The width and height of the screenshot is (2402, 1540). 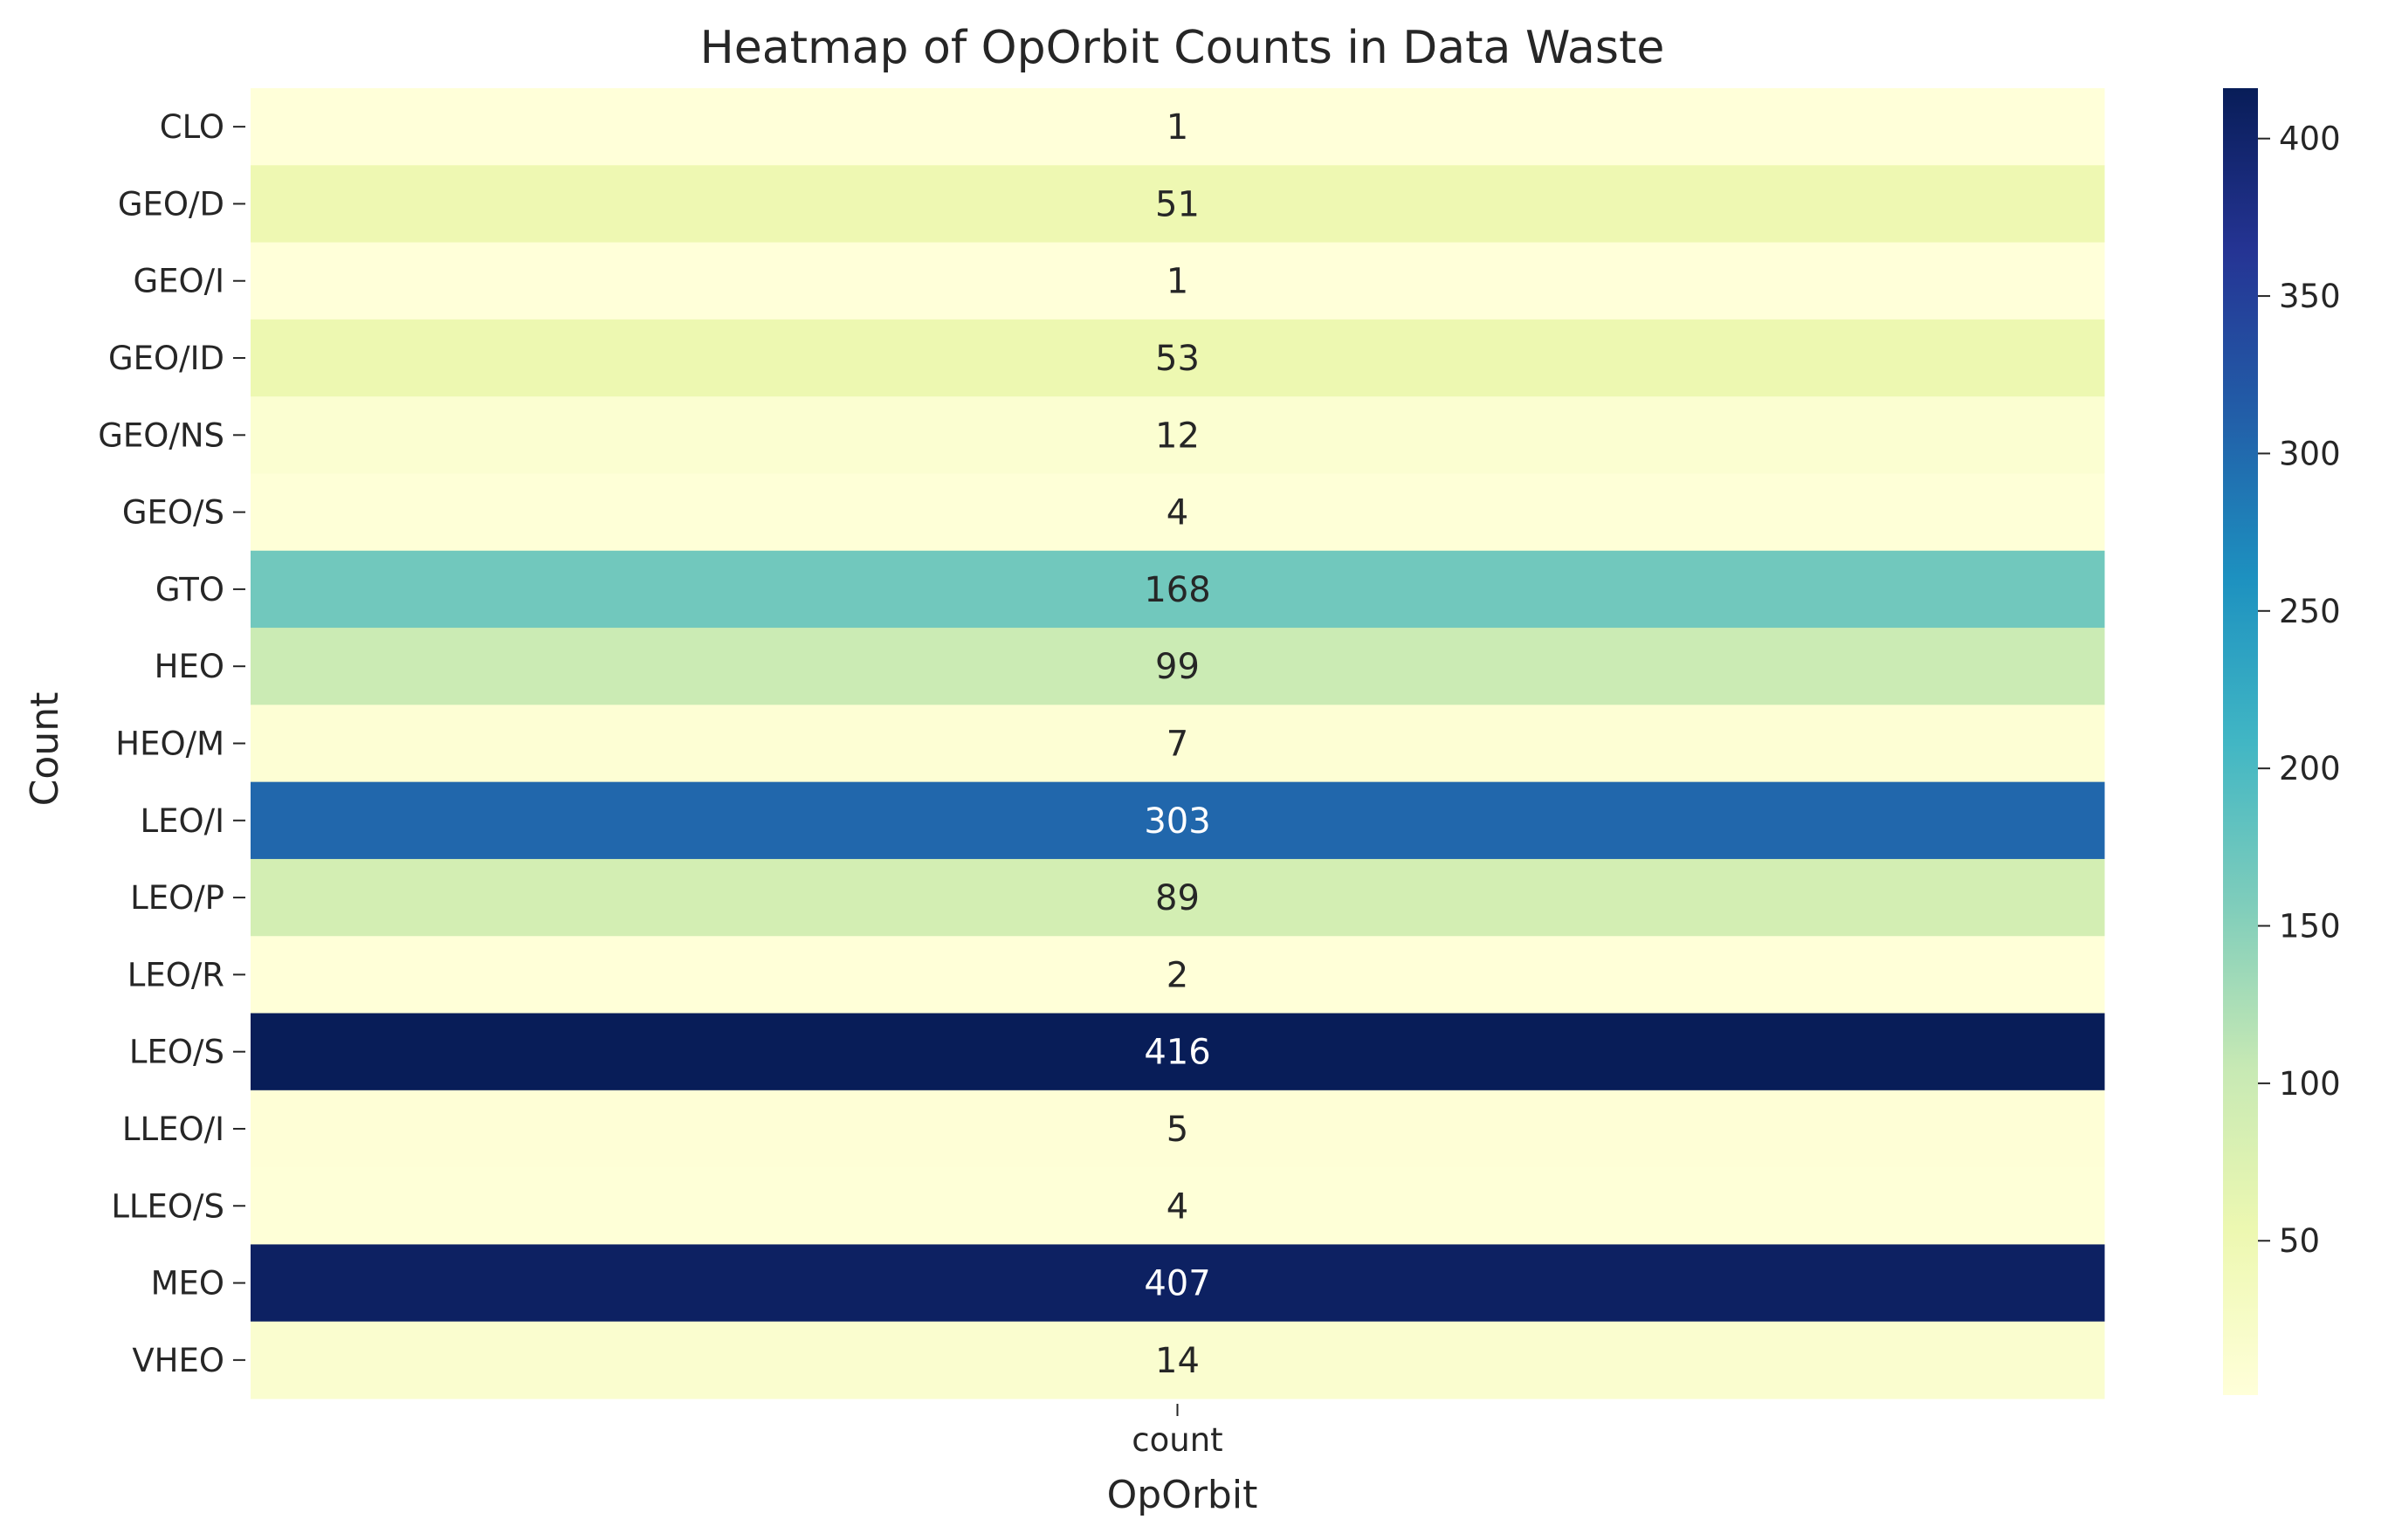 I want to click on heatmap-cell-leo-p, so click(x=1178, y=897).